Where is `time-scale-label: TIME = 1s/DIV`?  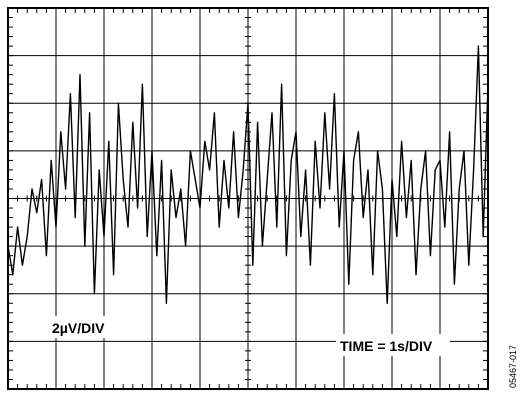
time-scale-label: TIME = 1s/DIV is located at coordinates (386, 346).